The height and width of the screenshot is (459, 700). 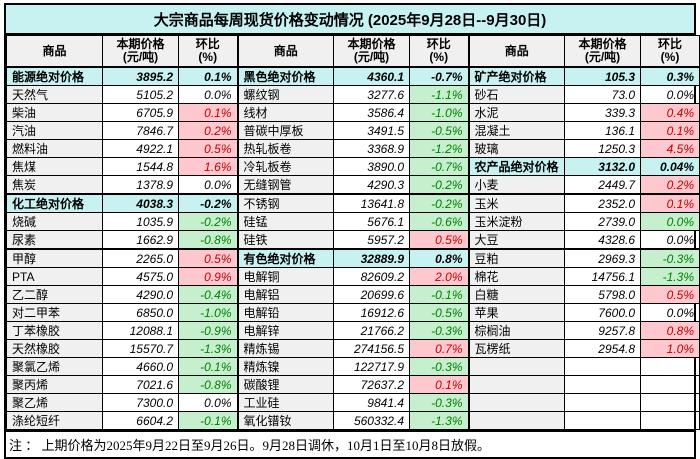 I want to click on change-cell: 0.3%, so click(x=670, y=76).